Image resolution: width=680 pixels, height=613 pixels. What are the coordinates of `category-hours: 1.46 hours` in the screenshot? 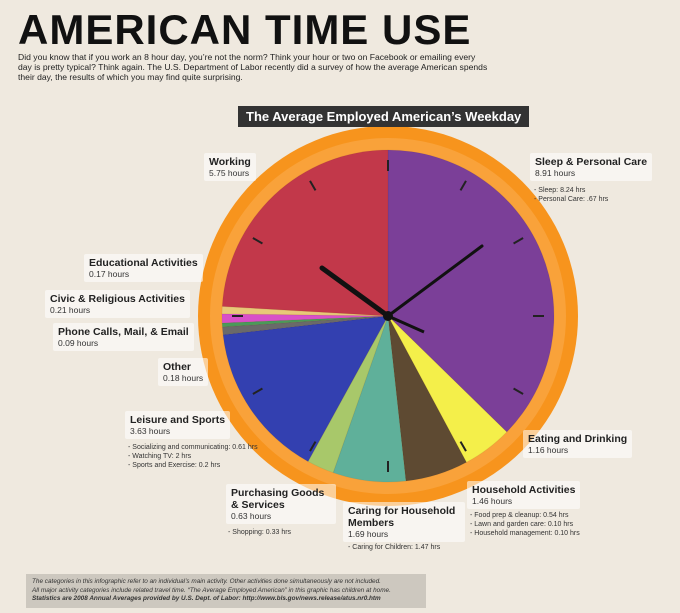 It's located at (492, 501).